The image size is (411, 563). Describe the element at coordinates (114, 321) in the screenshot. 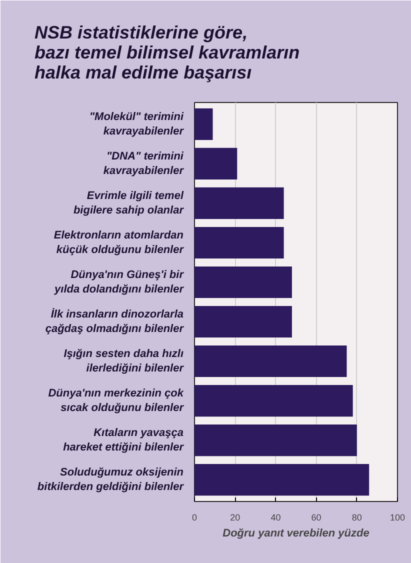

I see `y-tick-label: İlk insanların dinozorlarla çağdaş olmadığını bilenler` at that location.